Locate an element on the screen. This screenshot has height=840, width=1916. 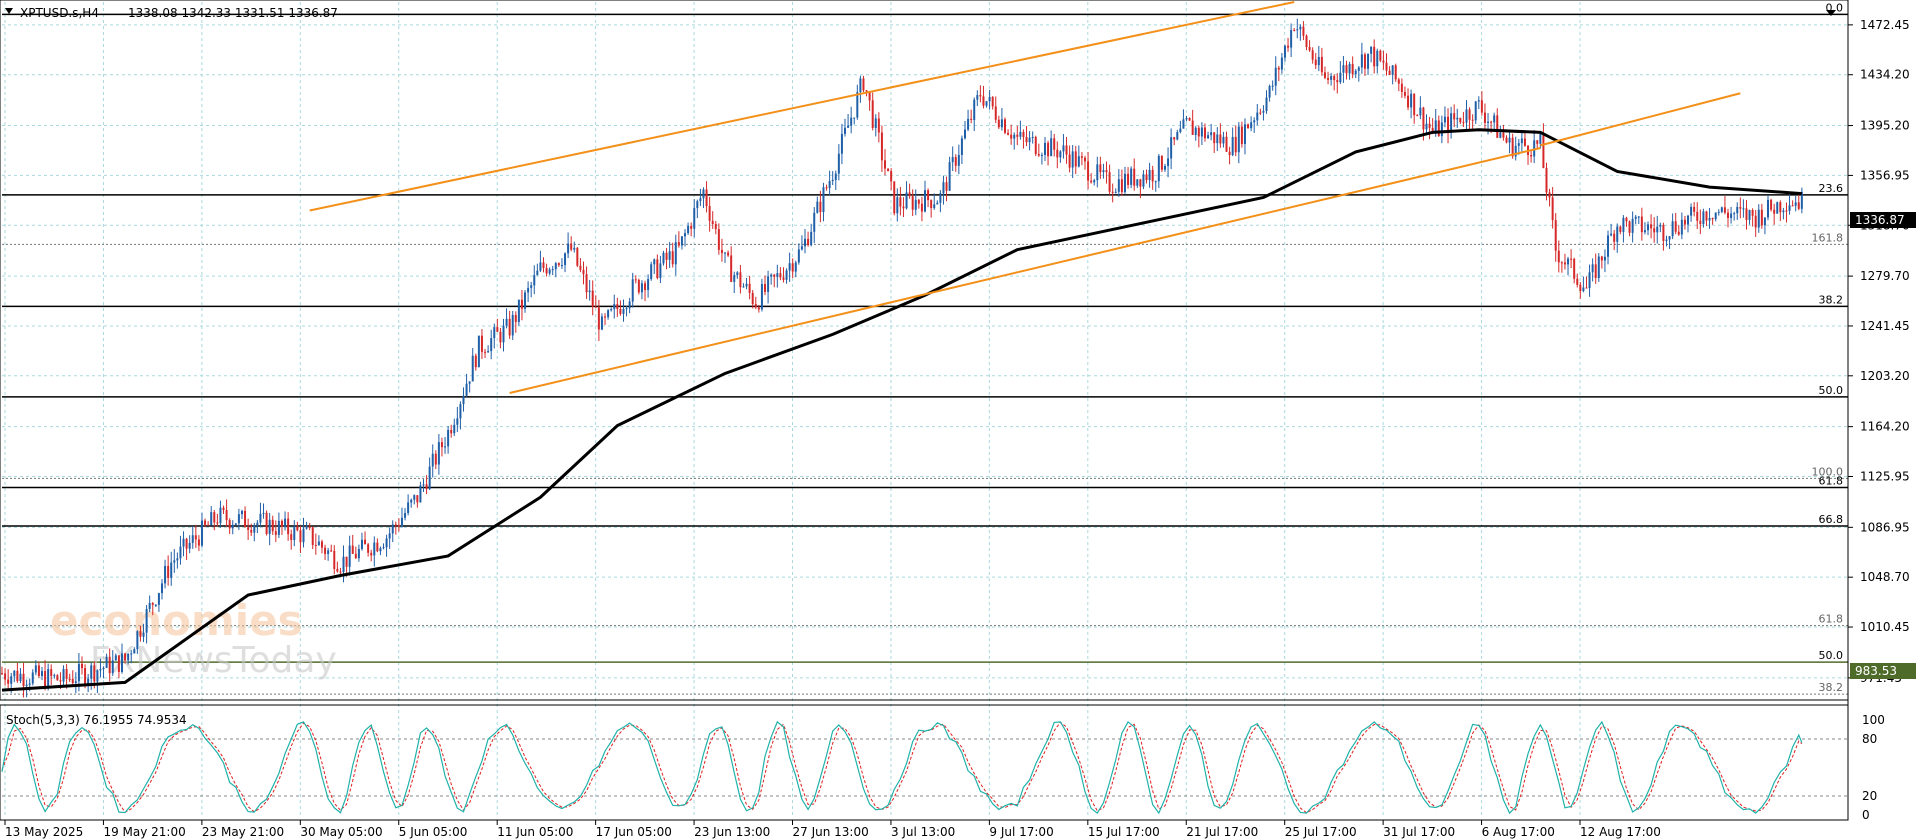
collapse-triangle-icon is located at coordinates (1831, 13).